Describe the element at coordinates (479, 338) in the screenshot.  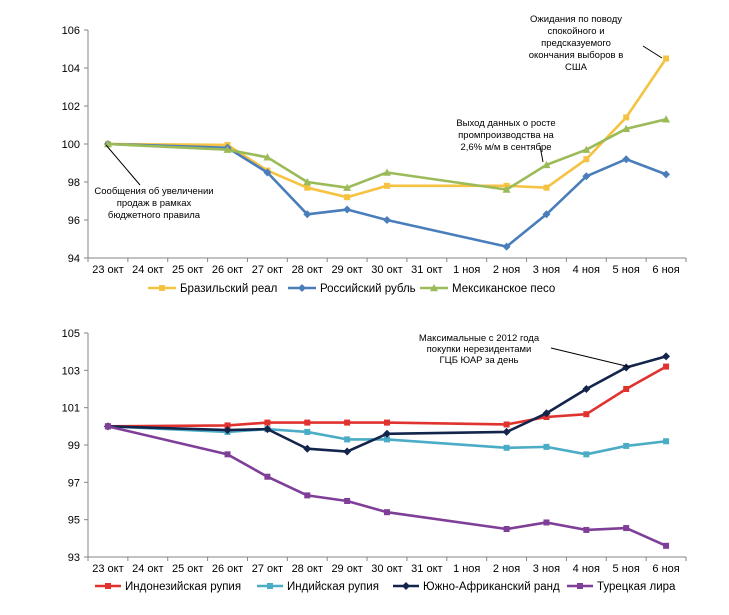
I see `annotation-text: Максимальные с 2012 года` at that location.